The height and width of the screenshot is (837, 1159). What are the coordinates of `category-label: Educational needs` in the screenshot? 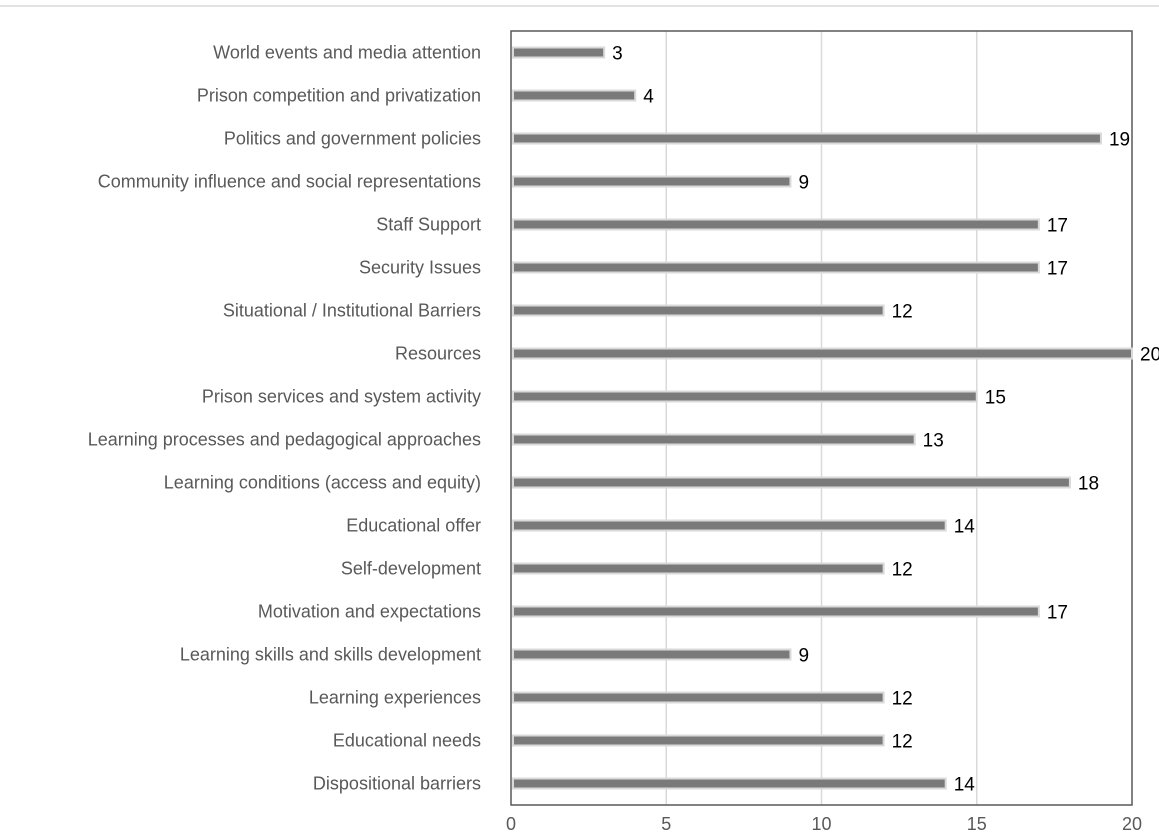 It's located at (407, 741).